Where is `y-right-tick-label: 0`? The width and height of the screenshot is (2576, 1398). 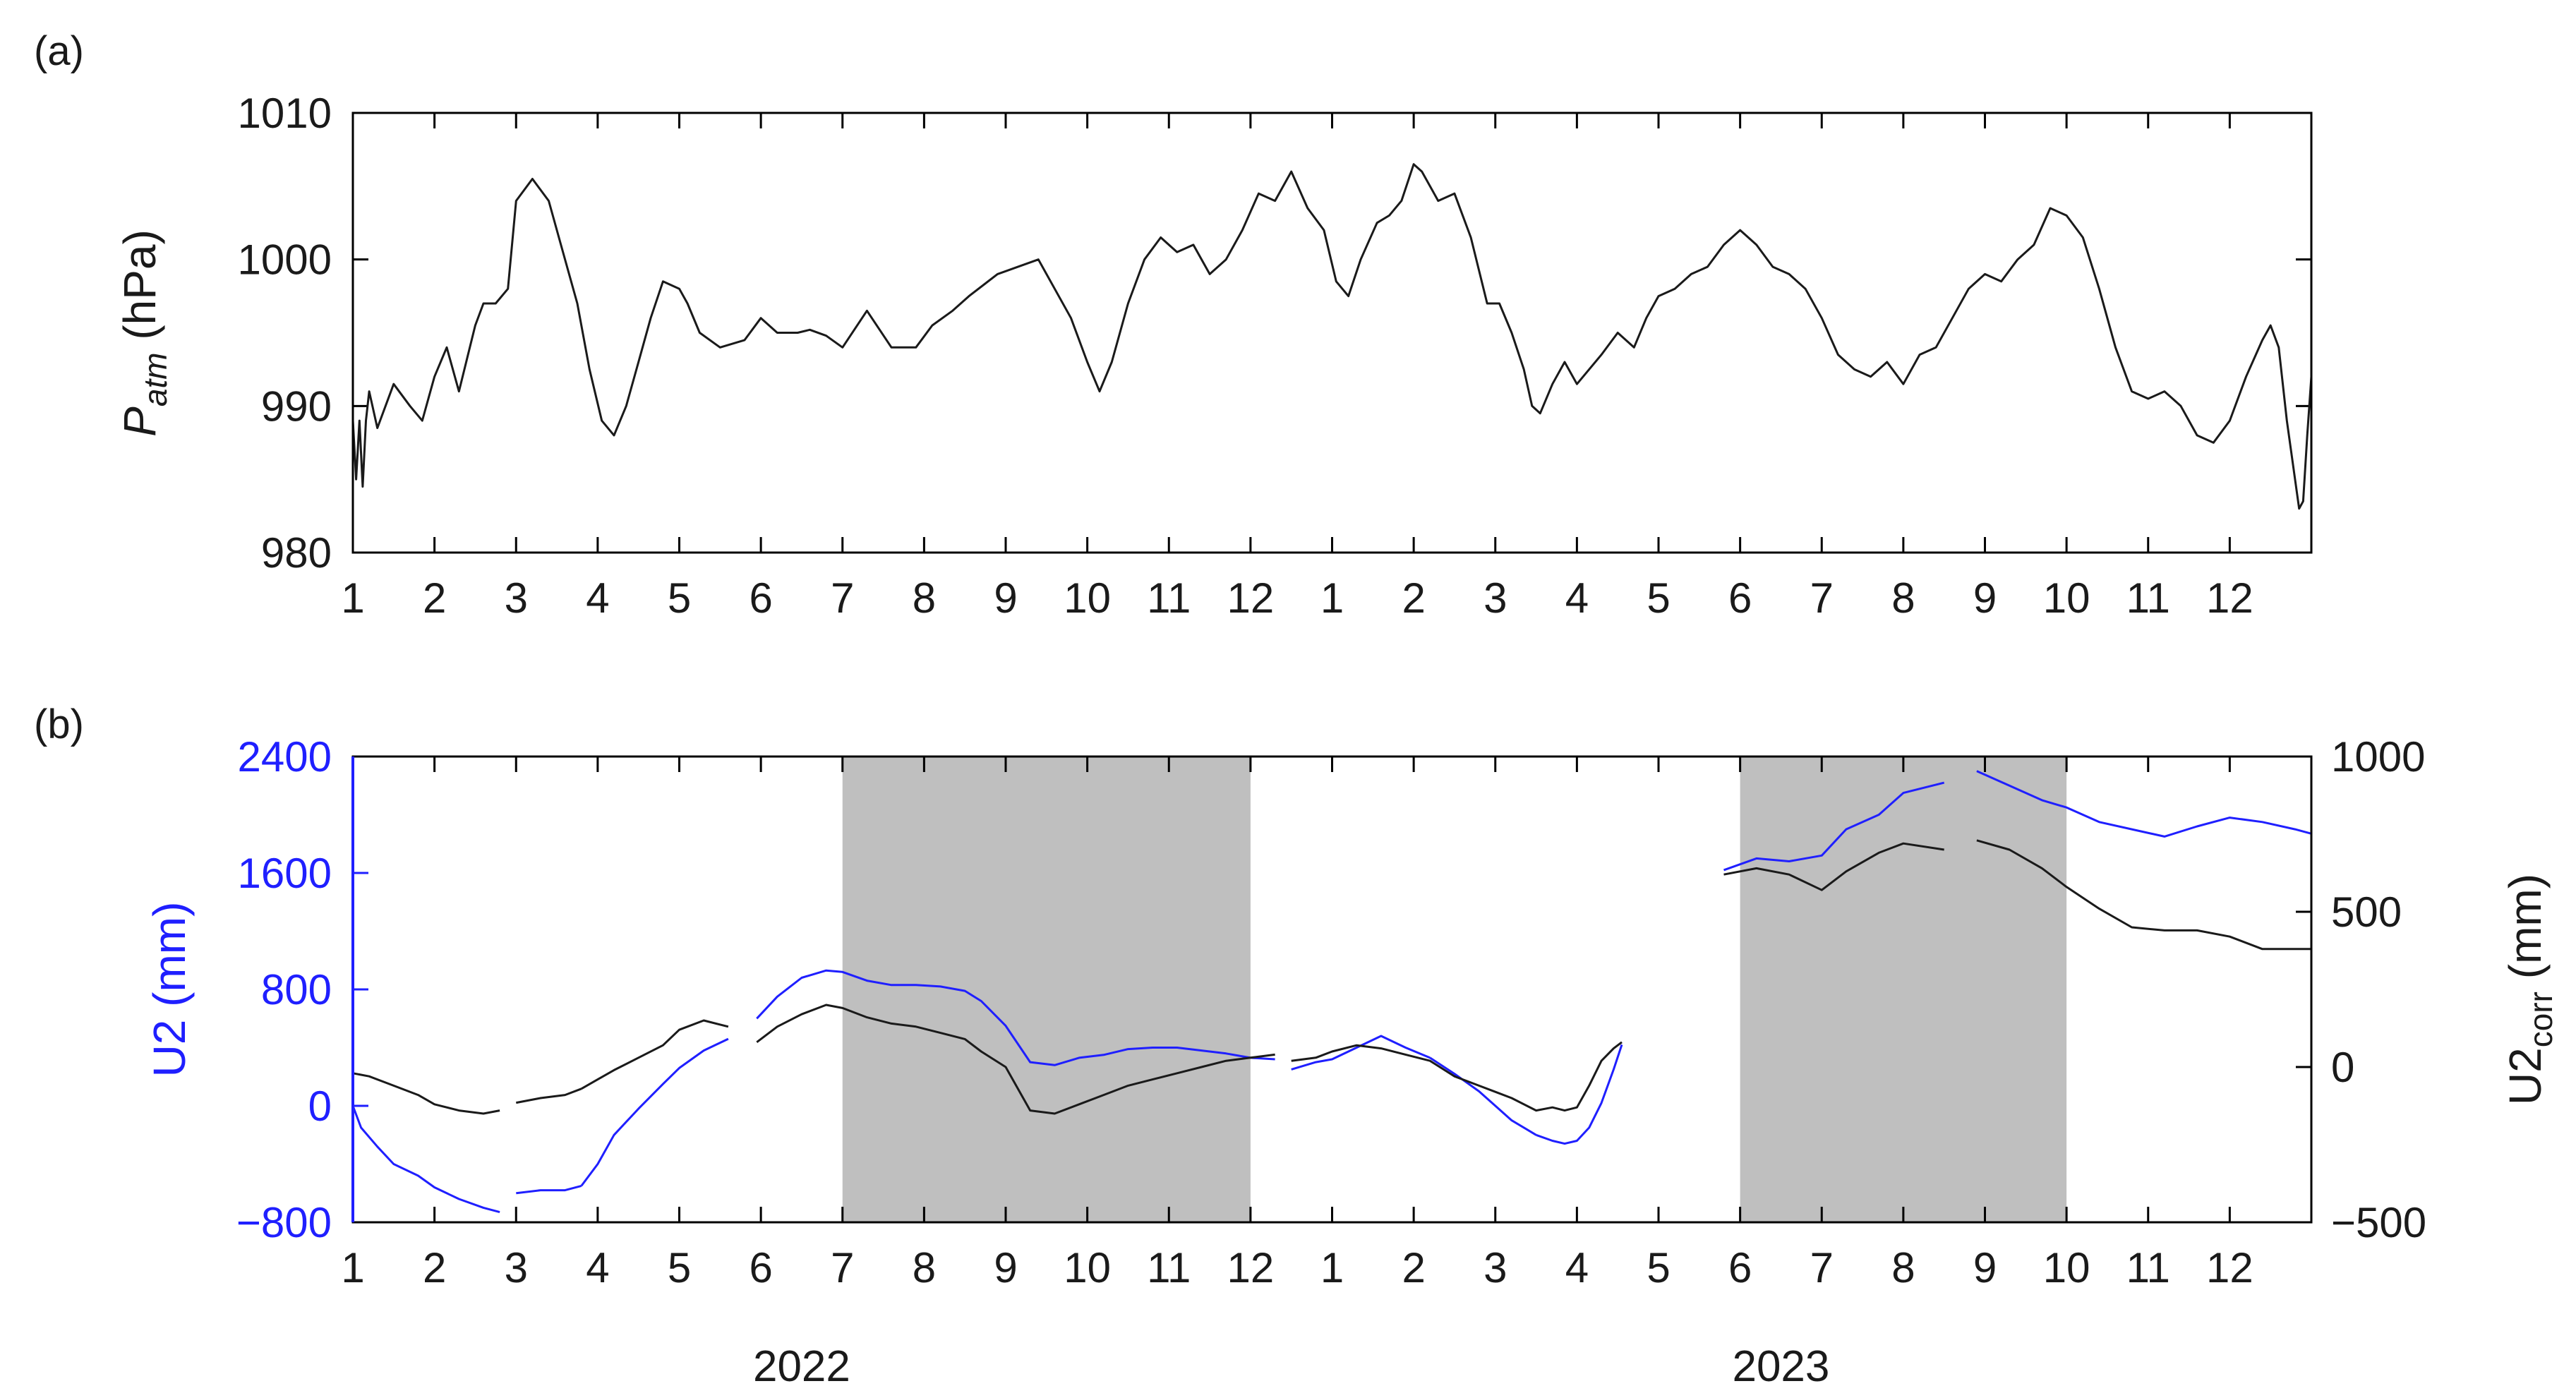 y-right-tick-label: 0 is located at coordinates (2342, 1067).